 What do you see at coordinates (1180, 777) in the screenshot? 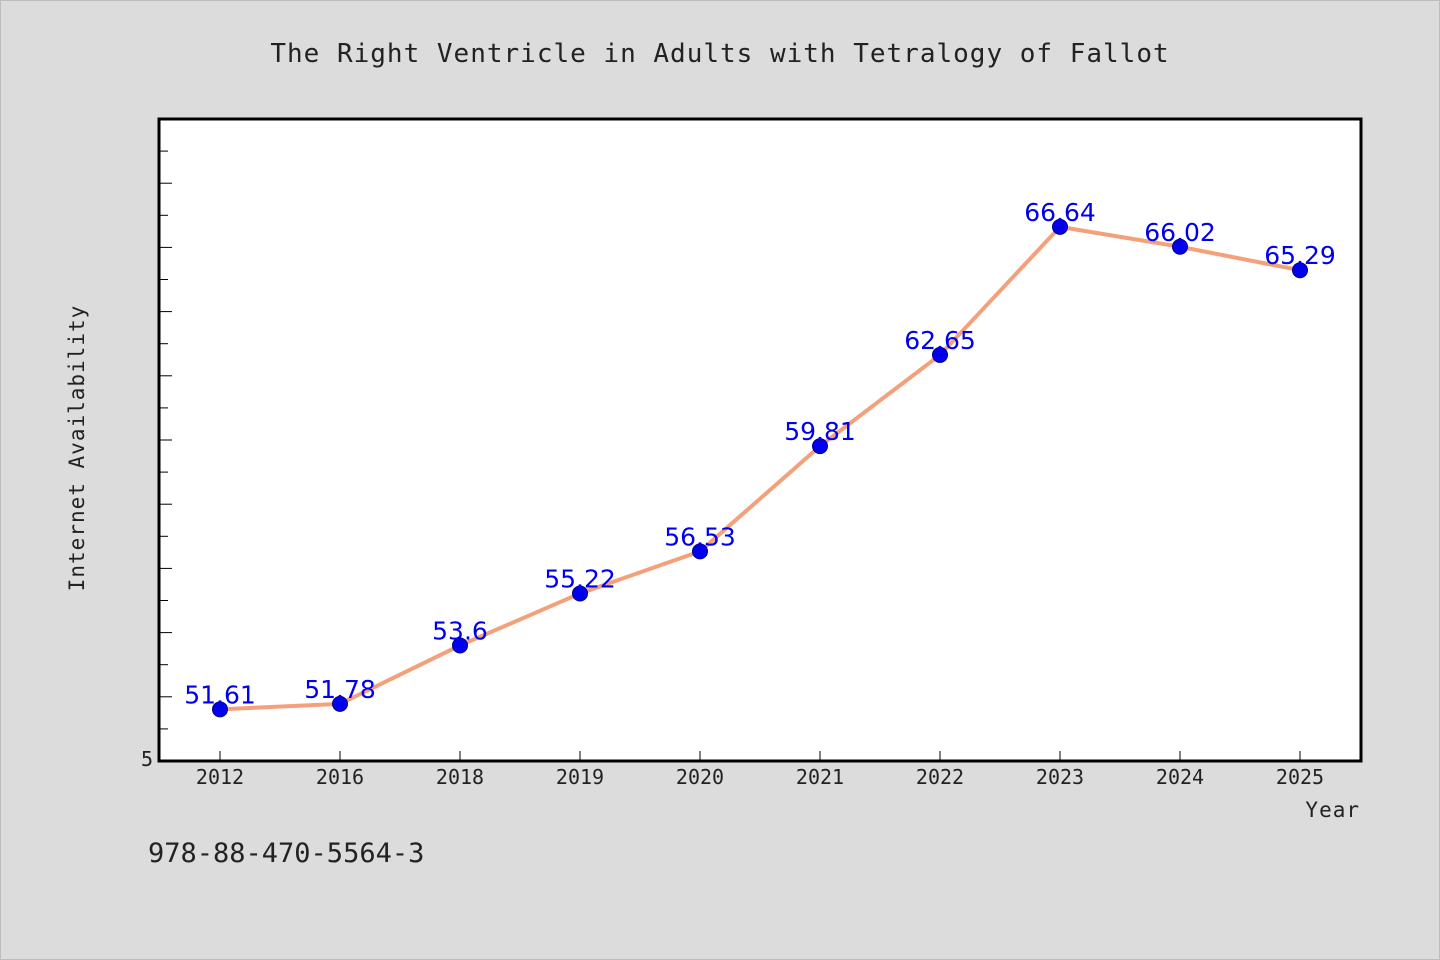
I see `x-tick-label: 2024` at bounding box center [1180, 777].